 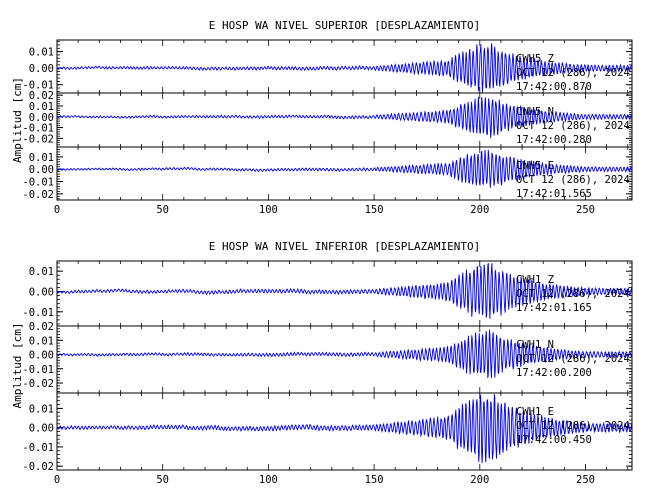 I want to click on trace-station-label: CWH5 E, so click(x=535, y=166).